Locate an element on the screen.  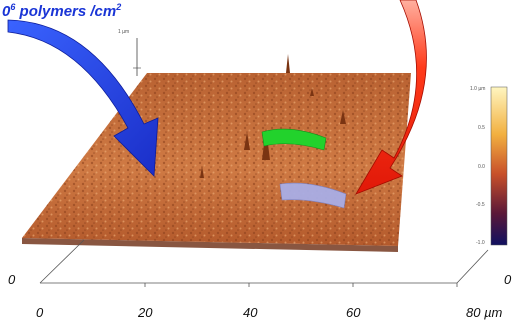
y-axis-line-left is located at coordinates (62, 261).